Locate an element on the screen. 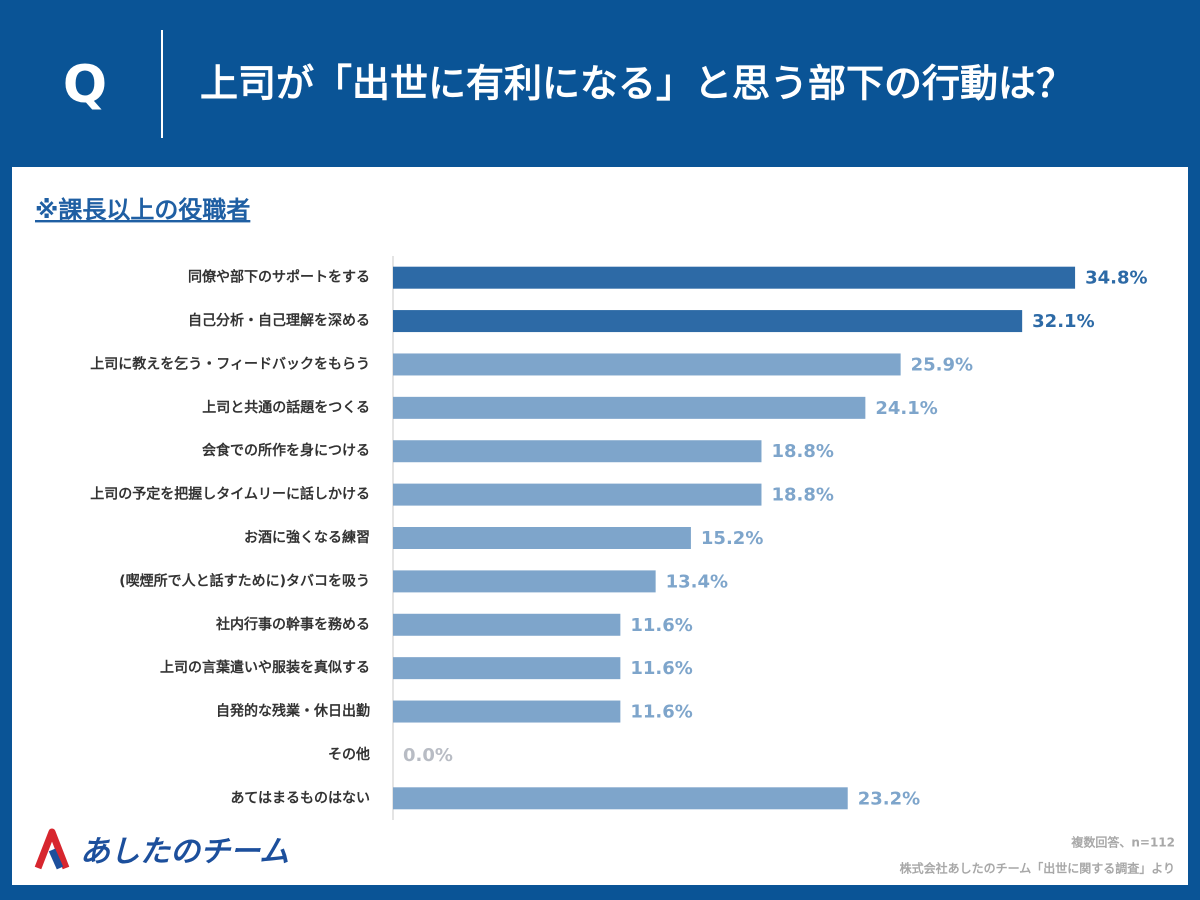  category-label: あてはまるものはない is located at coordinates (300, 798).